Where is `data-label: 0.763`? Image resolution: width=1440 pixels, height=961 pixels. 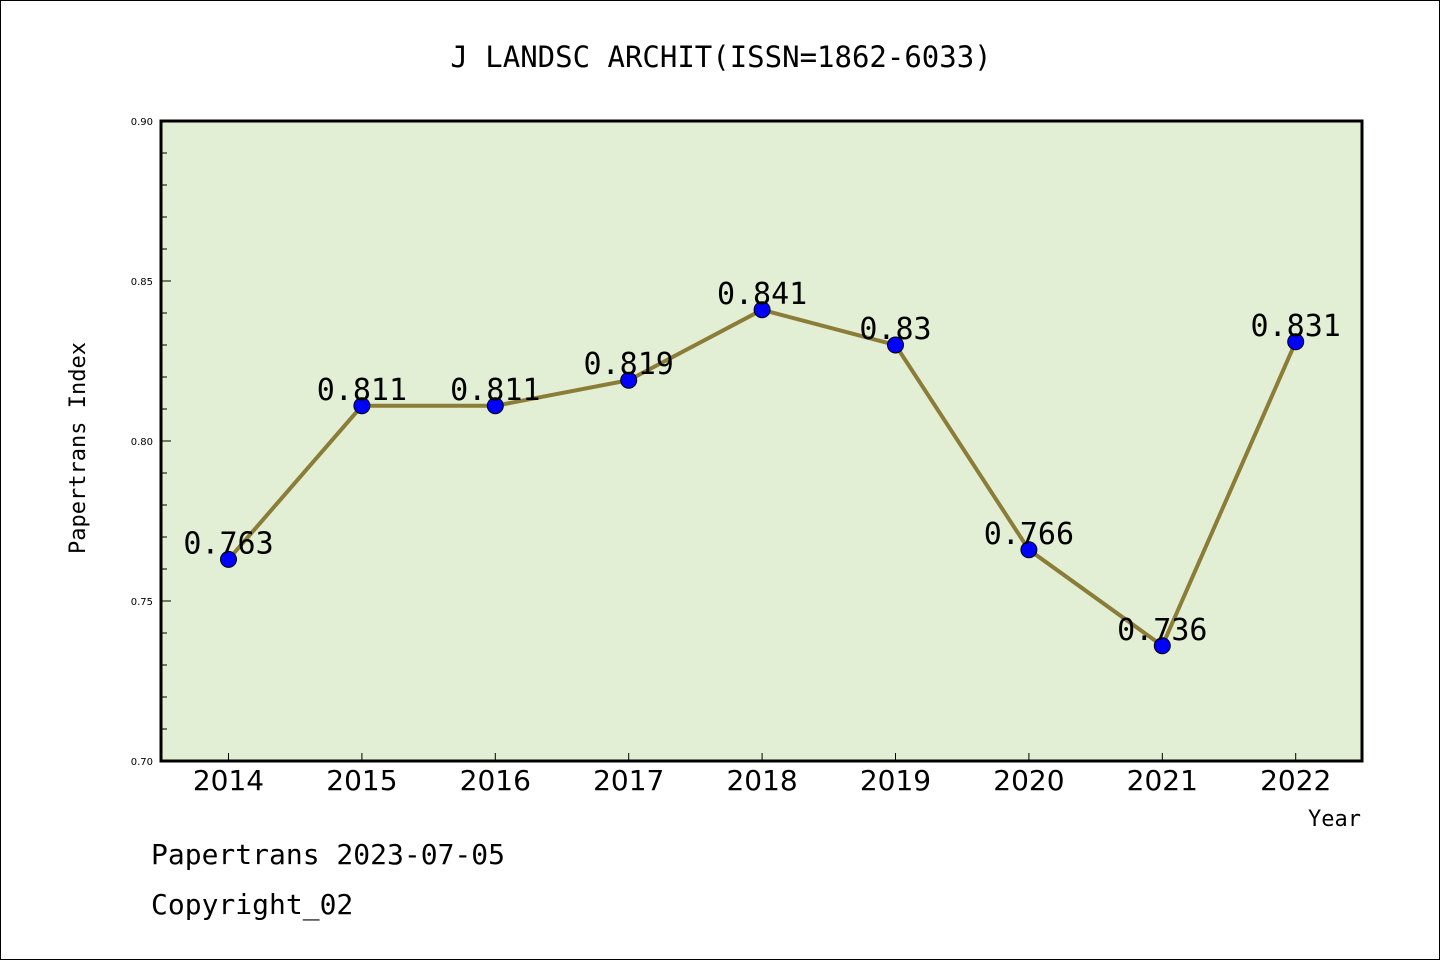 data-label: 0.763 is located at coordinates (228, 543).